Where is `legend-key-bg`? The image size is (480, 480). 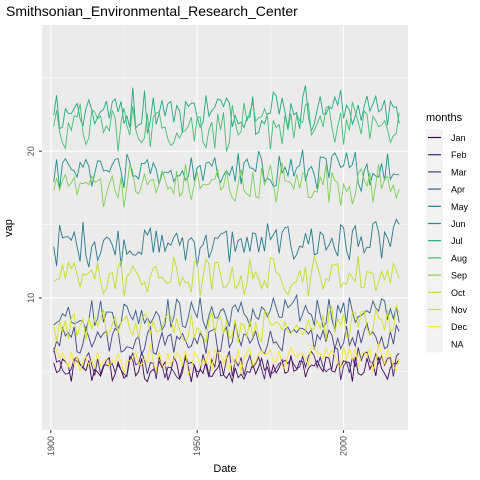 legend-key-bg is located at coordinates (434, 344).